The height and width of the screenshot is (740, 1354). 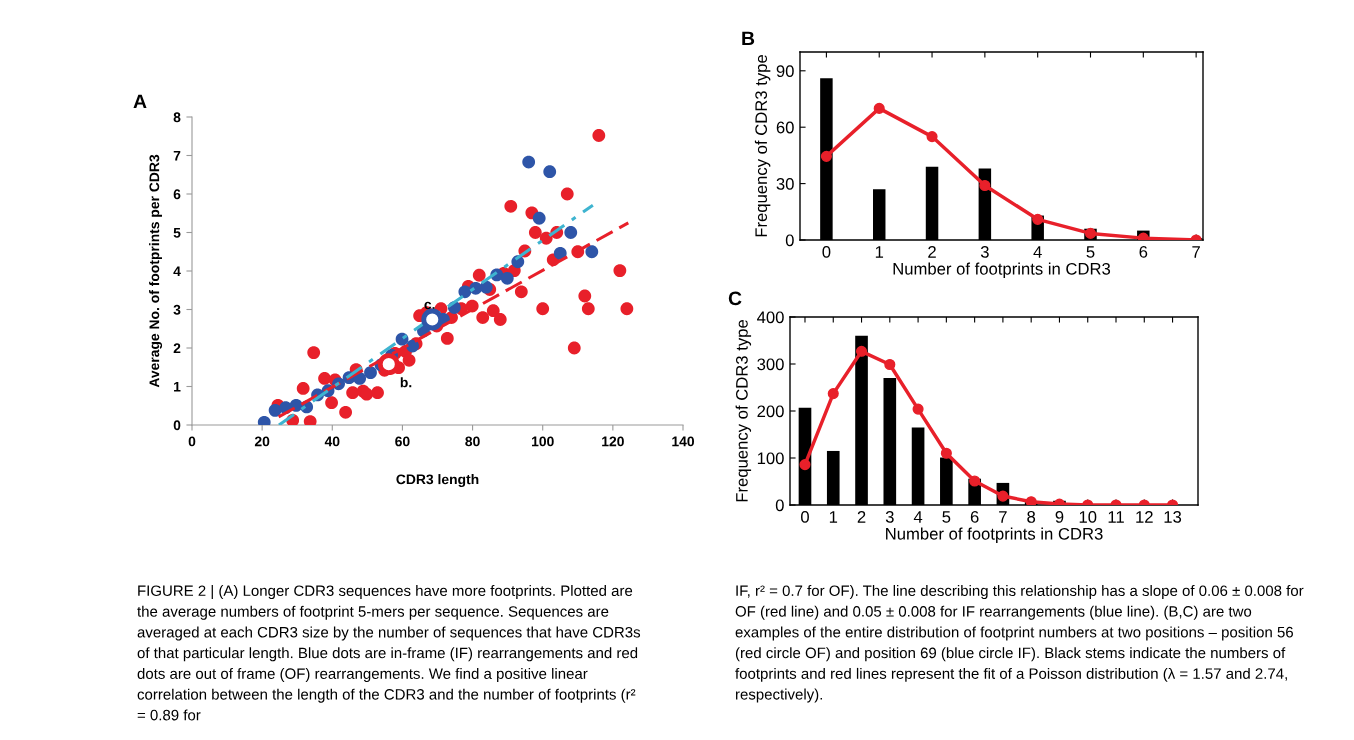 I want to click on y-tick-label: 30, so click(x=785, y=184).